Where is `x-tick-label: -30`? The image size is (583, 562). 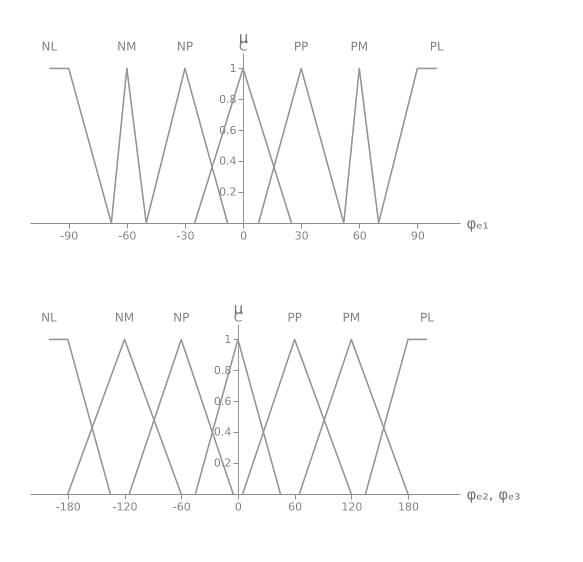
x-tick-label: -30 is located at coordinates (185, 236).